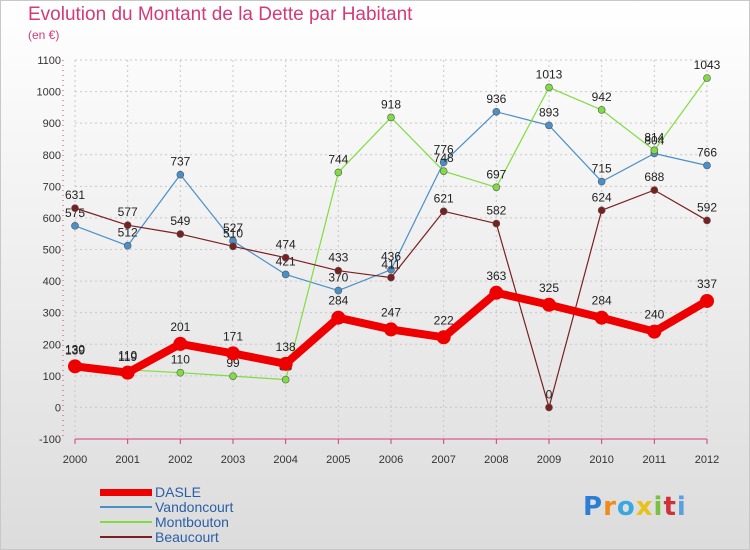 Image resolution: width=750 pixels, height=550 pixels. What do you see at coordinates (230, 537) in the screenshot?
I see `legend-item-beaucourt: Beaucourt` at bounding box center [230, 537].